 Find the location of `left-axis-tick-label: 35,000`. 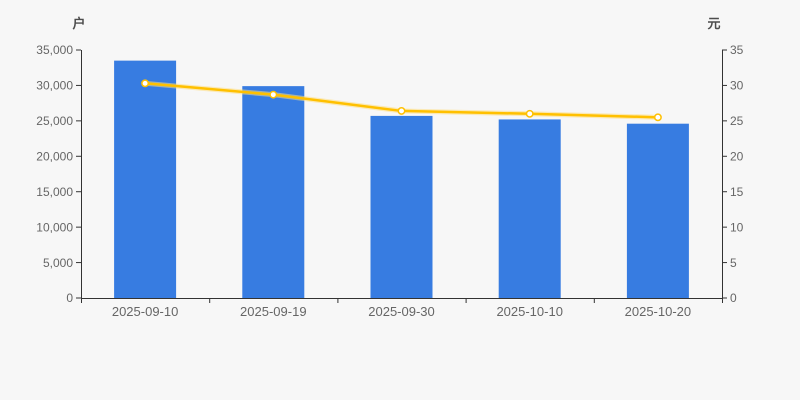

left-axis-tick-label: 35,000 is located at coordinates (54, 50).